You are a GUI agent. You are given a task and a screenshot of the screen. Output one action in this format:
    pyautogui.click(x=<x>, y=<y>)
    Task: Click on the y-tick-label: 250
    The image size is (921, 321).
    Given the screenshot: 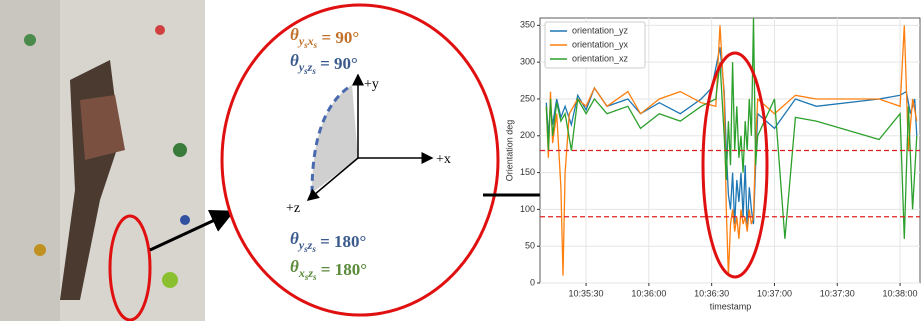 What is the action you would take?
    pyautogui.click(x=527, y=98)
    